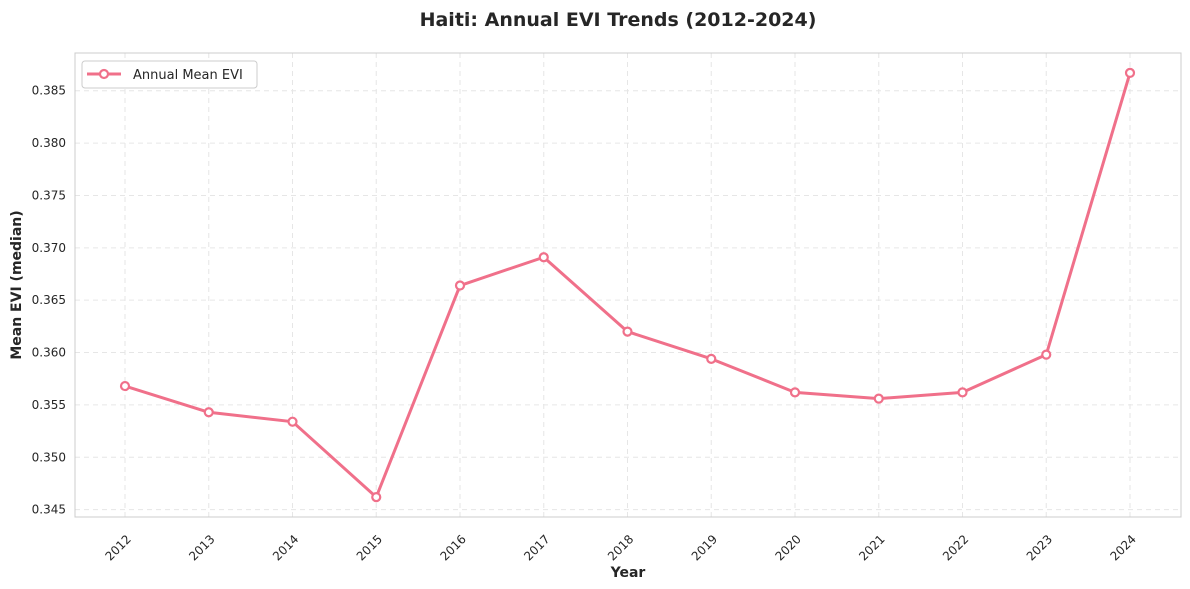  Describe the element at coordinates (201, 547) in the screenshot. I see `x-tick-label: 2013` at that location.